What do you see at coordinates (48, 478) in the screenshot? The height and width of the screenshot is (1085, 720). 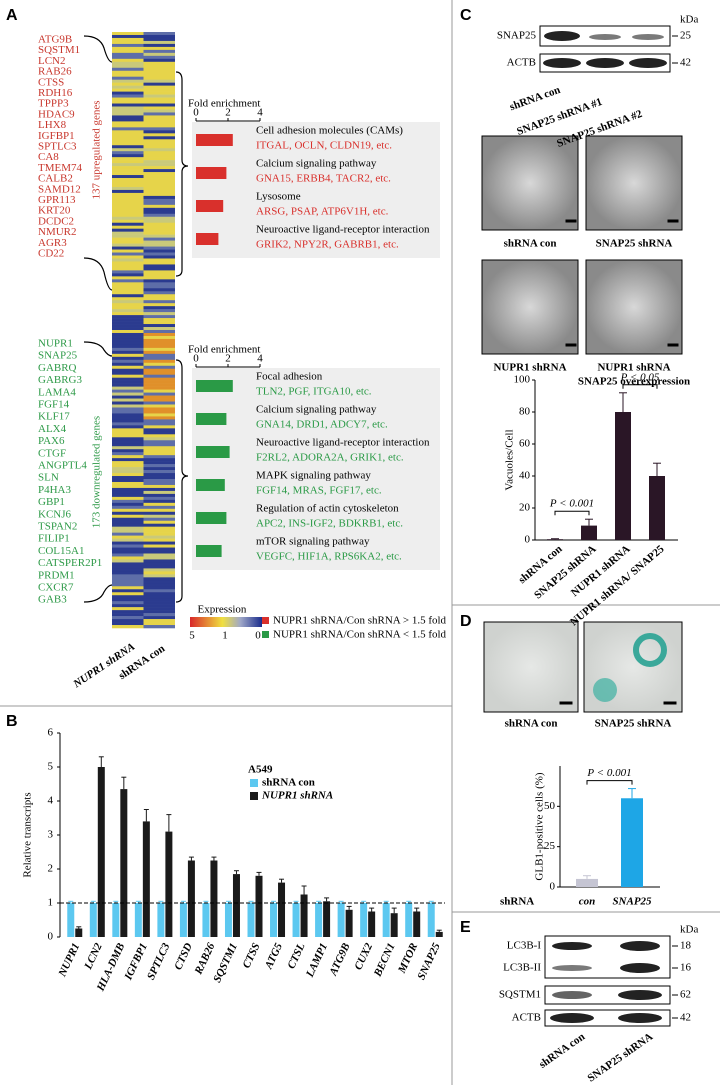 I see `gene-label: SLN` at bounding box center [48, 478].